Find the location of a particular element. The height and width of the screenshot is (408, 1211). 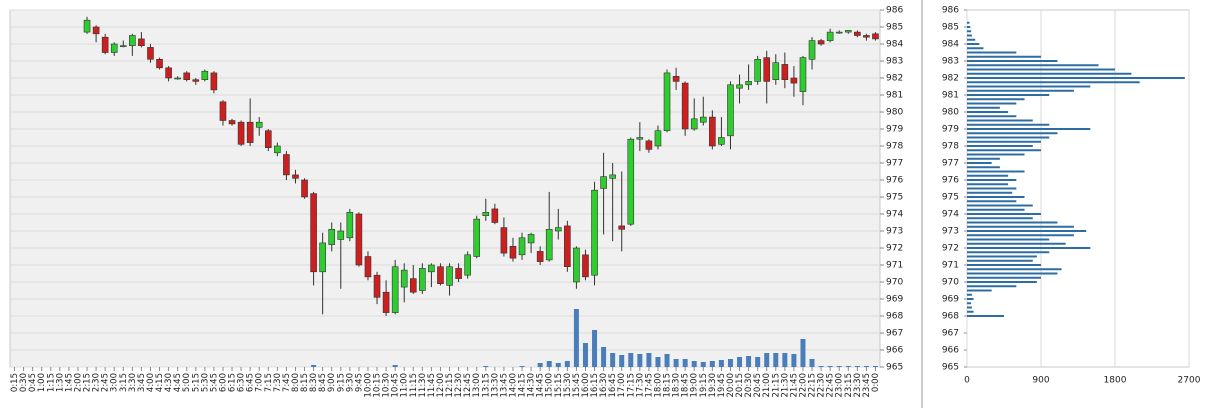

x-tick-label: 22:30 is located at coordinates (822, 385).